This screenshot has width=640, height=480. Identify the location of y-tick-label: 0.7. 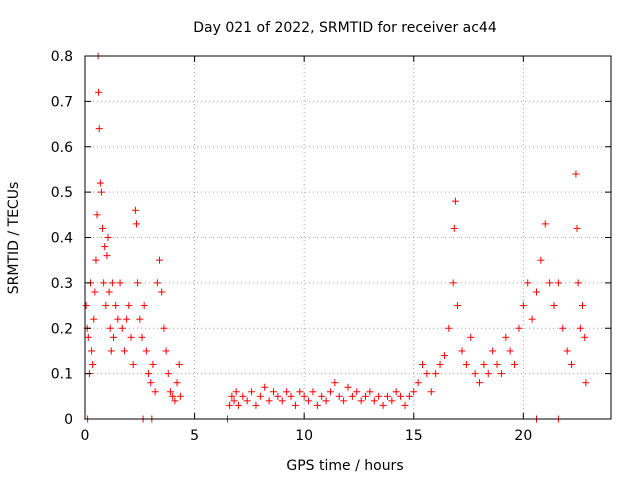
(62, 102).